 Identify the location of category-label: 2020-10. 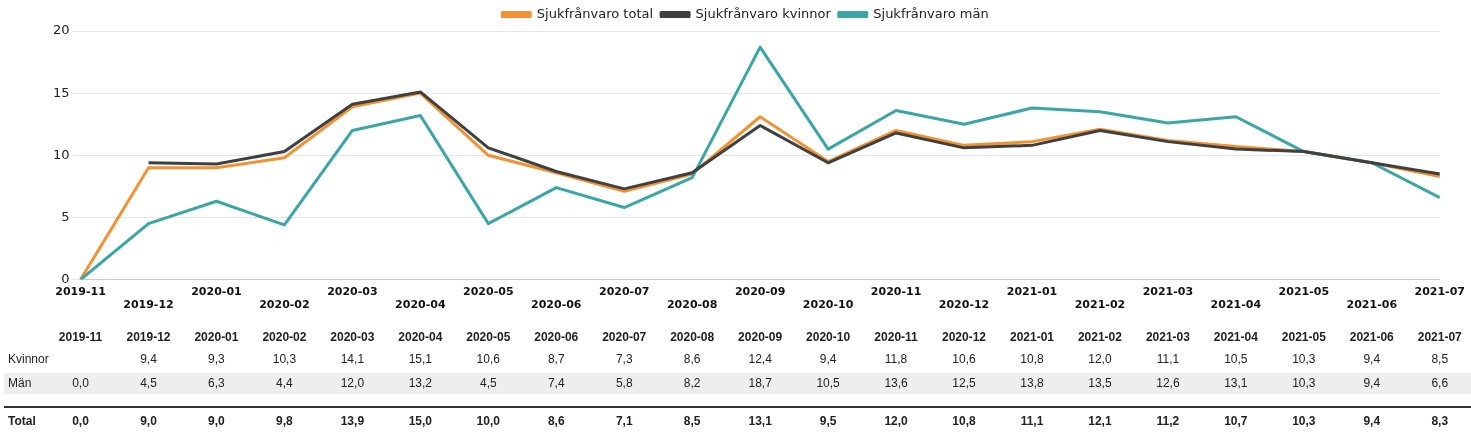
(828, 305).